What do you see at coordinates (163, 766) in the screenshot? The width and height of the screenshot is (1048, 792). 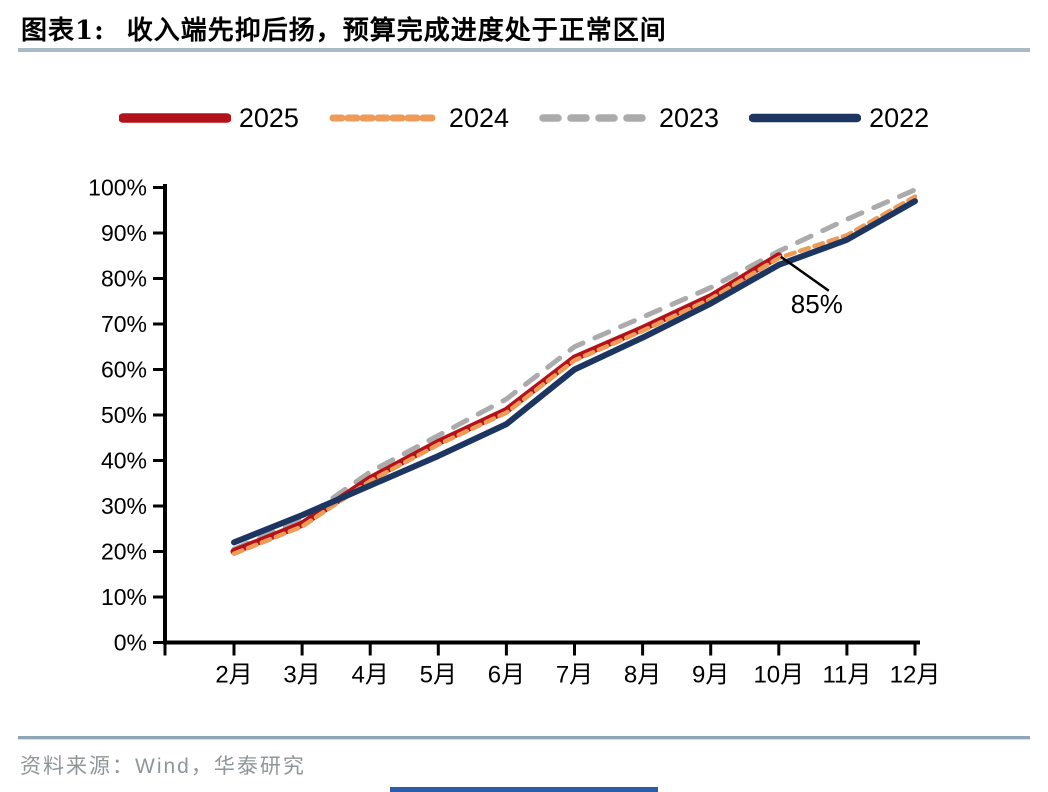 I see `source-text: 资料来源：Wind，华泰研究` at bounding box center [163, 766].